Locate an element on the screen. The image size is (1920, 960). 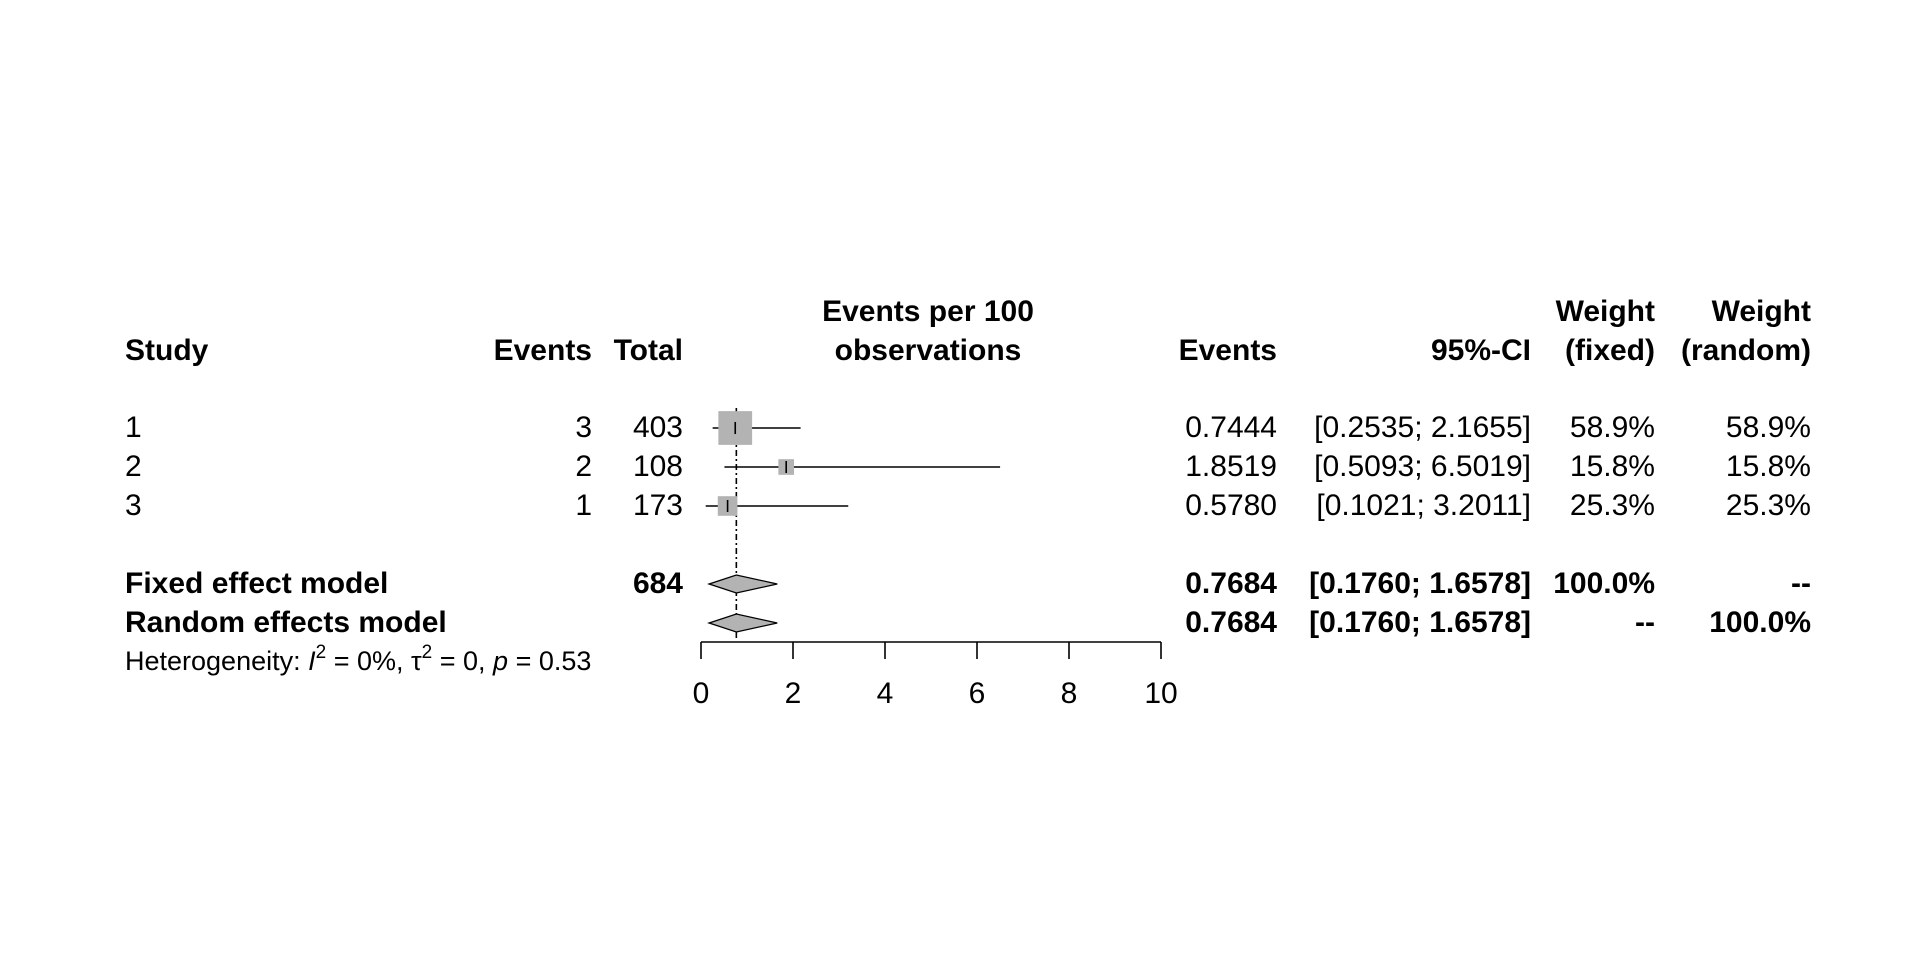
study-total: 173 is located at coordinates (658, 505).